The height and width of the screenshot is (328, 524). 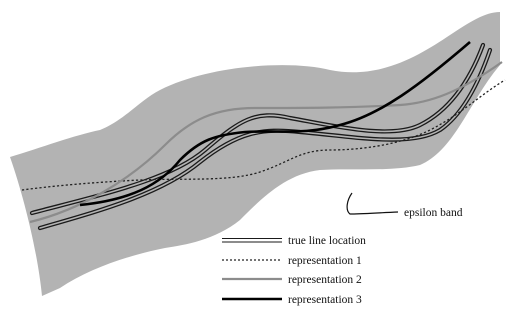 What do you see at coordinates (325, 261) in the screenshot?
I see `legend-label-representation-1: representation 1` at bounding box center [325, 261].